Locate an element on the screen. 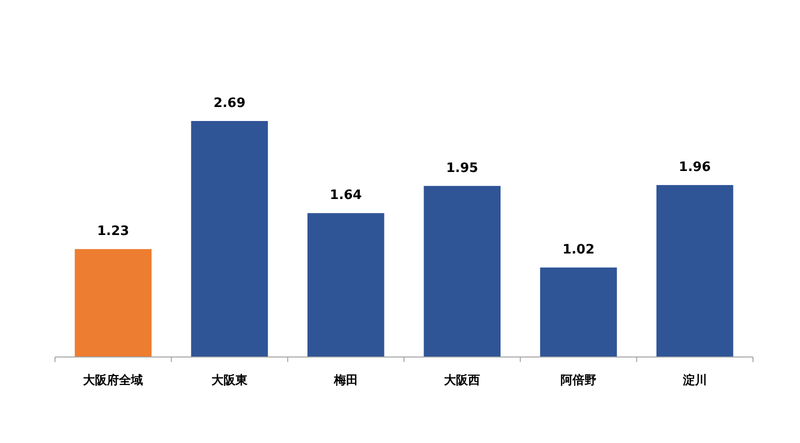 This screenshot has height=443, width=800. data-label: 2.69 is located at coordinates (229, 103).